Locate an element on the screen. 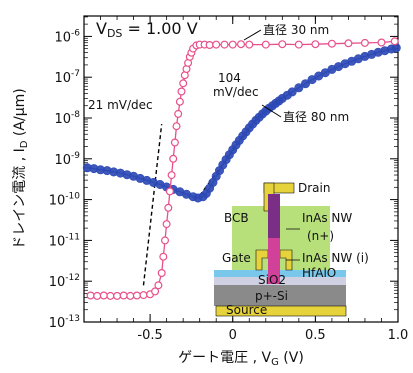 This screenshot has width=413, height=373. inset-label-source: Source is located at coordinates (246, 310).